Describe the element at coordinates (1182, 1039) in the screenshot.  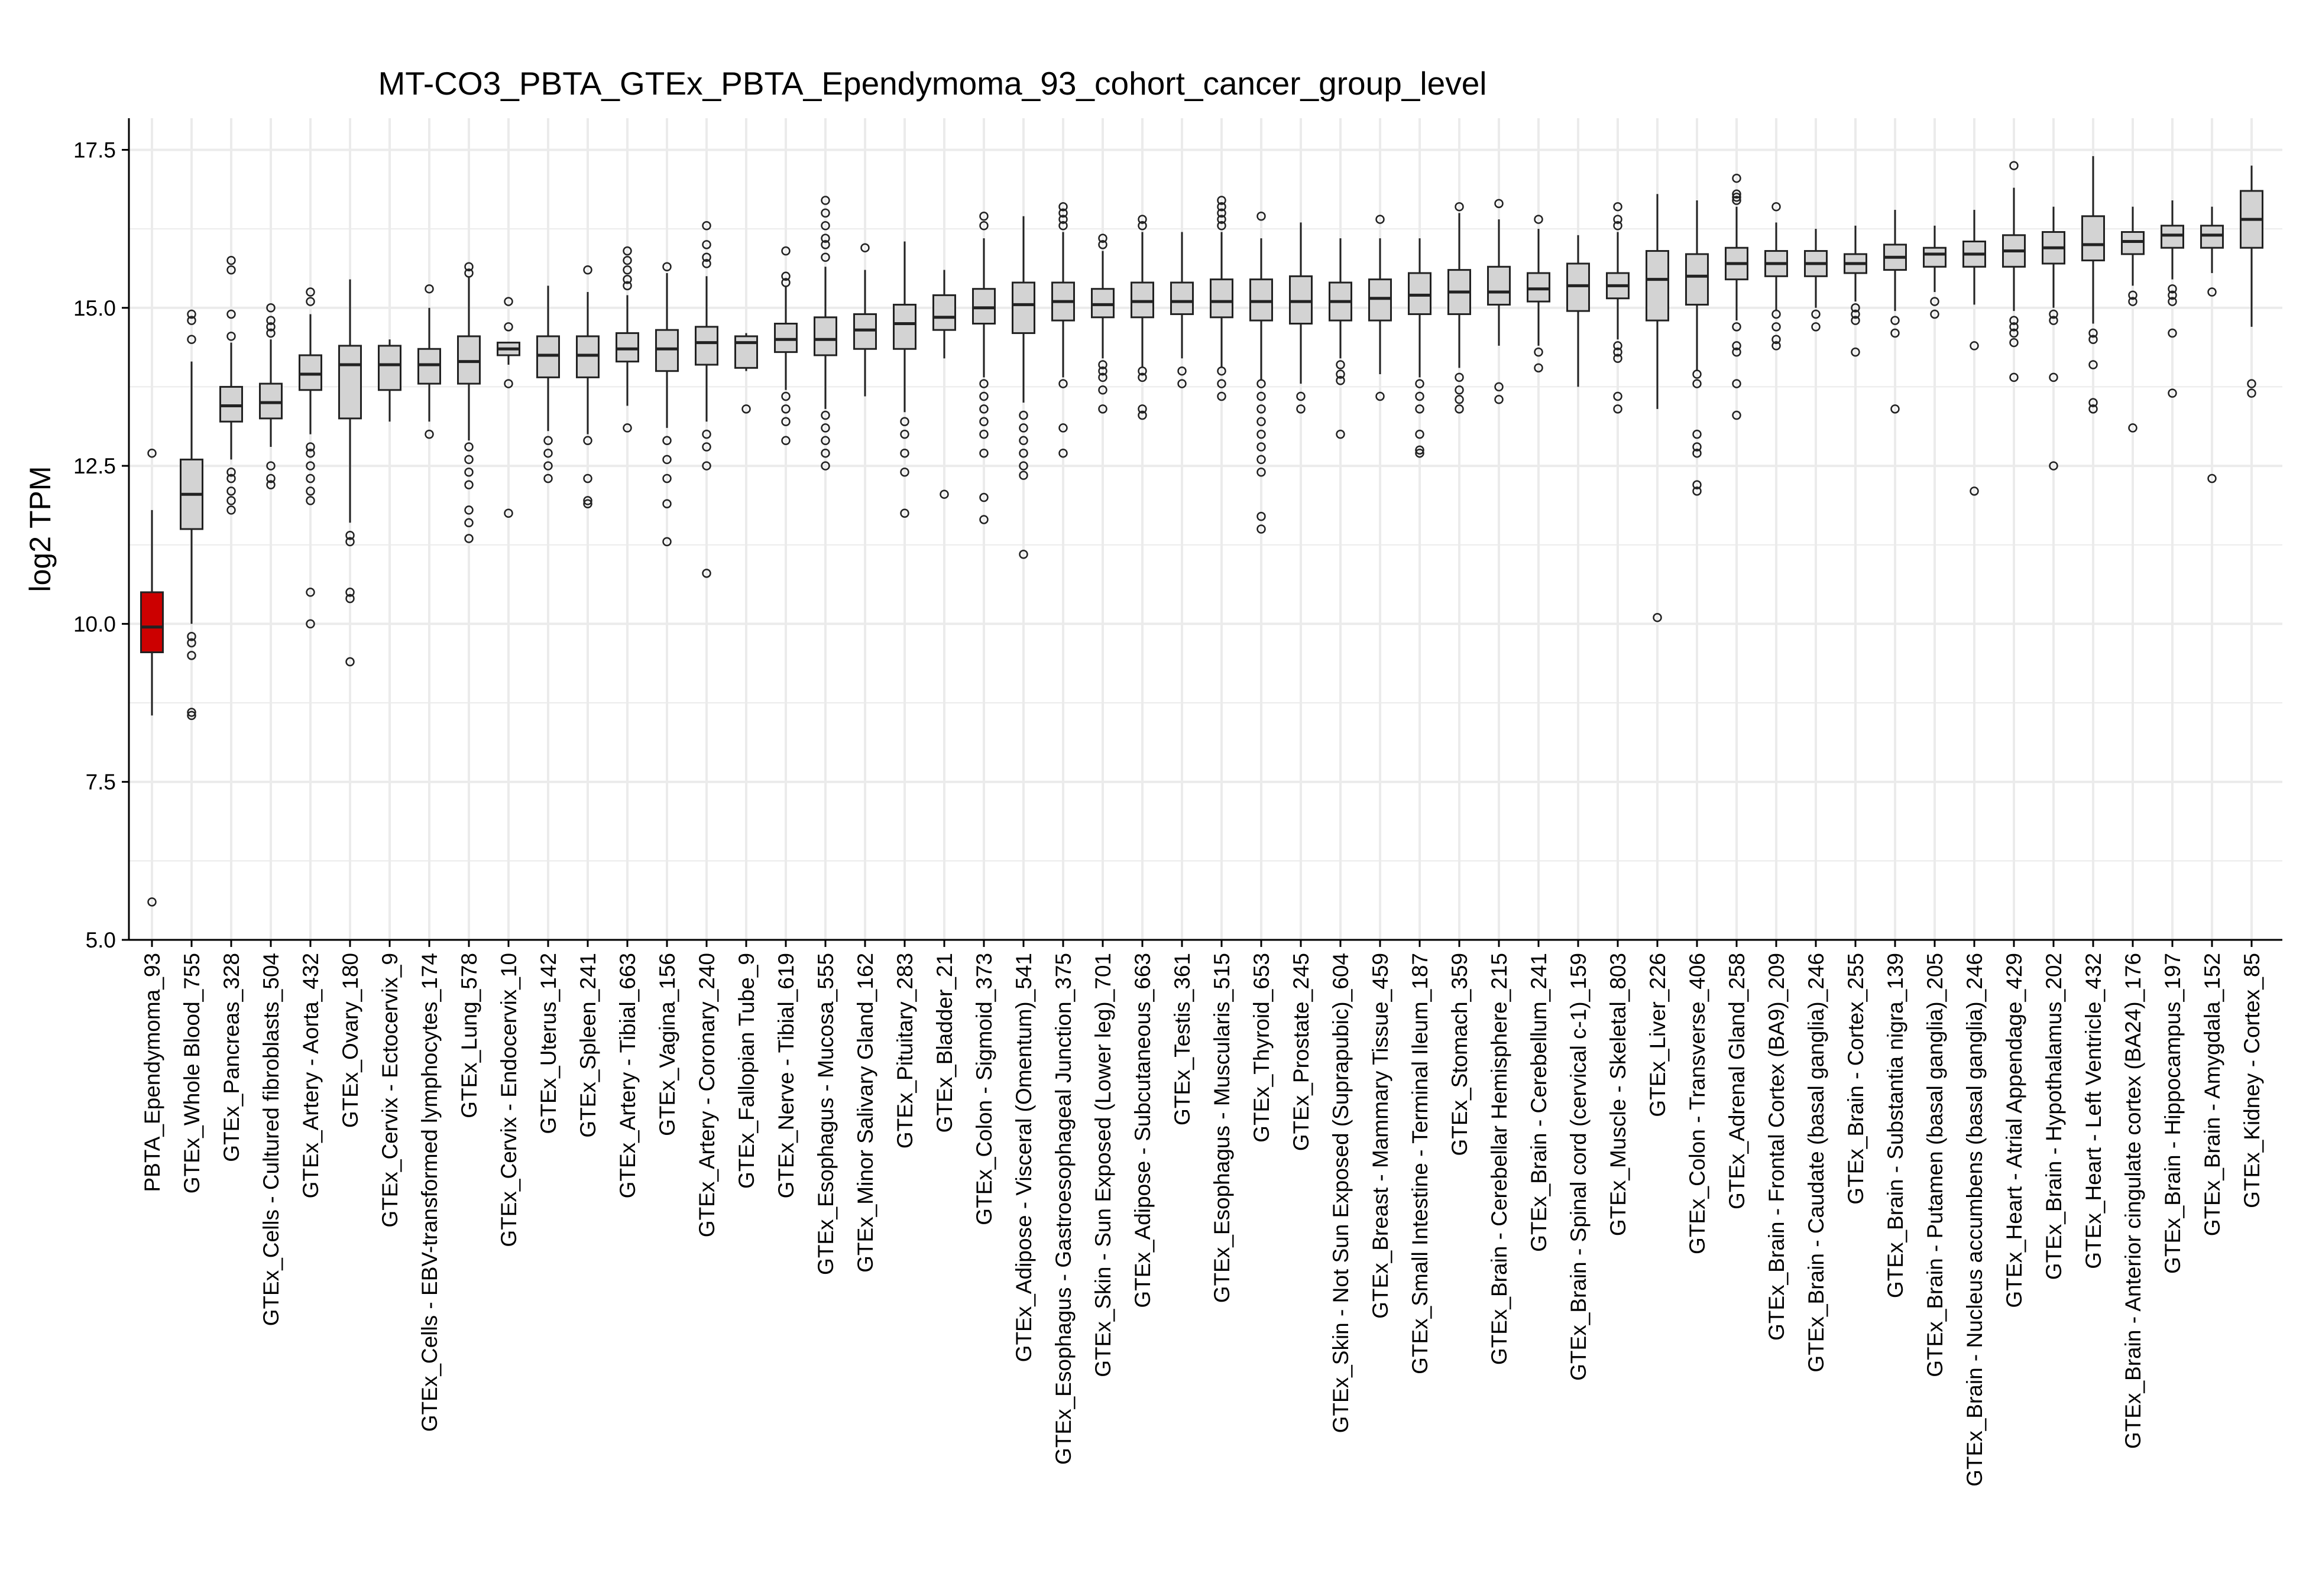
I see `x-tick-label: GTEx_Testis_361` at that location.